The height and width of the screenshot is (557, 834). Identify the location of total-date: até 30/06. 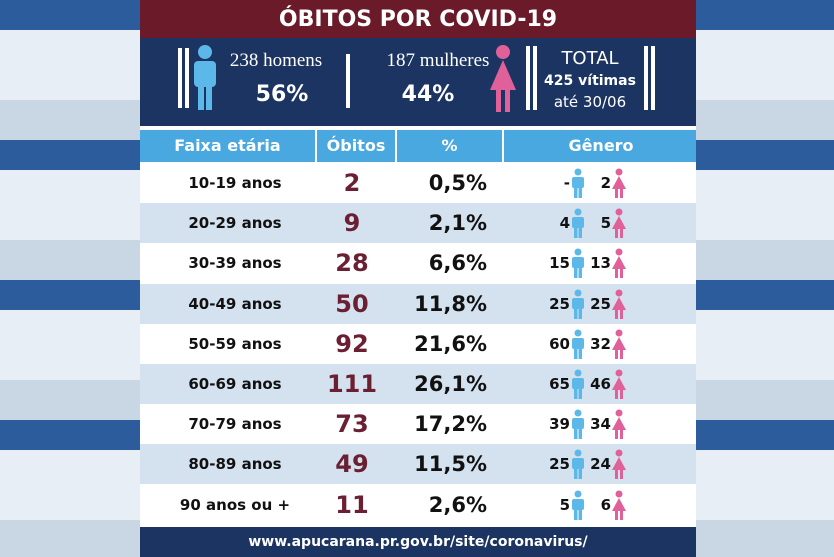
(590, 102).